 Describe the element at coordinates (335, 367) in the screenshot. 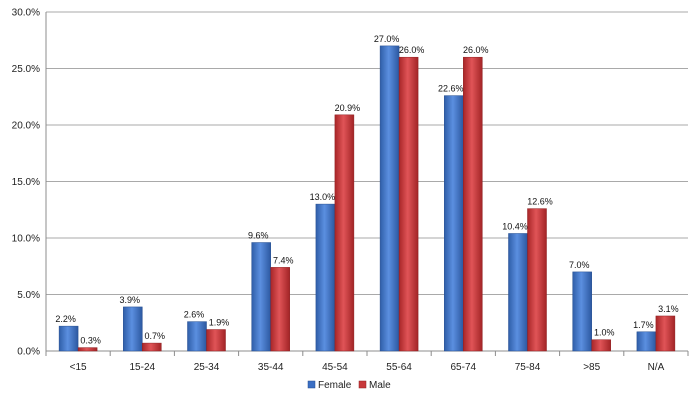

I see `x-tick-label: 45-54` at that location.